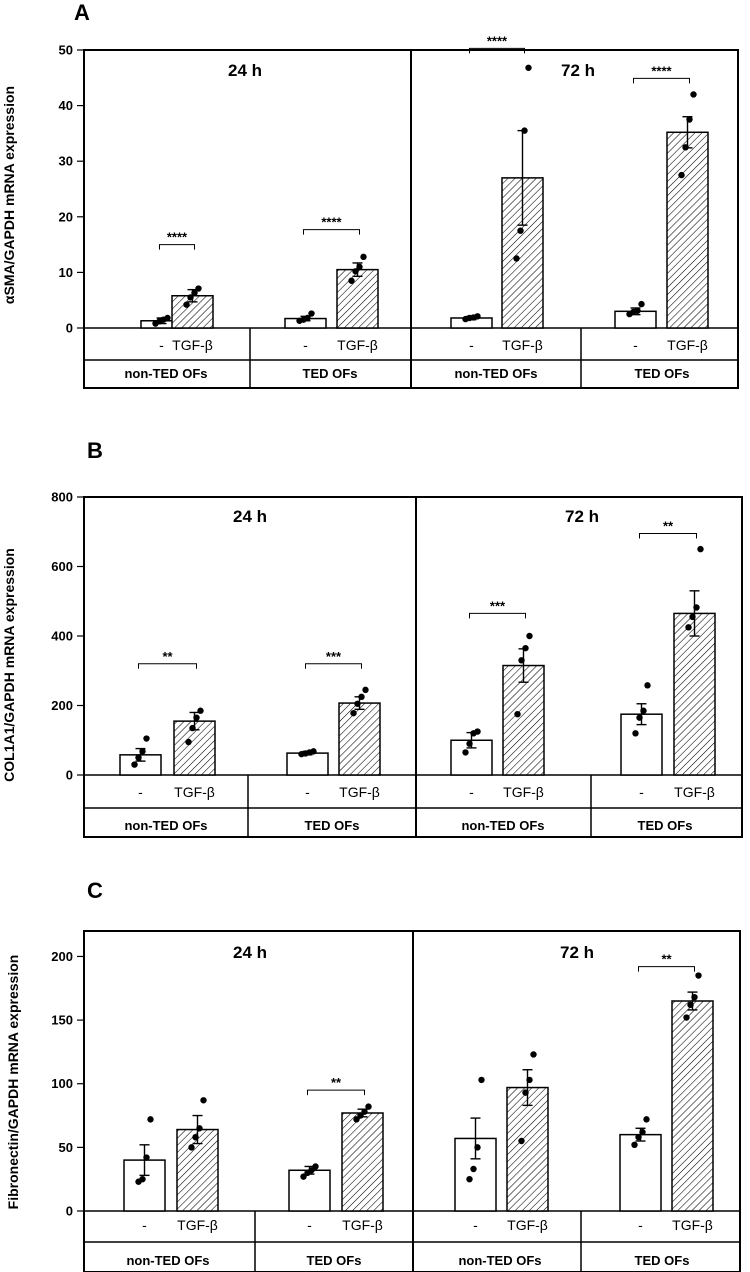 The image size is (750, 1272). Describe the element at coordinates (194, 792) in the screenshot. I see `category-label-b-2: TGF-β` at that location.